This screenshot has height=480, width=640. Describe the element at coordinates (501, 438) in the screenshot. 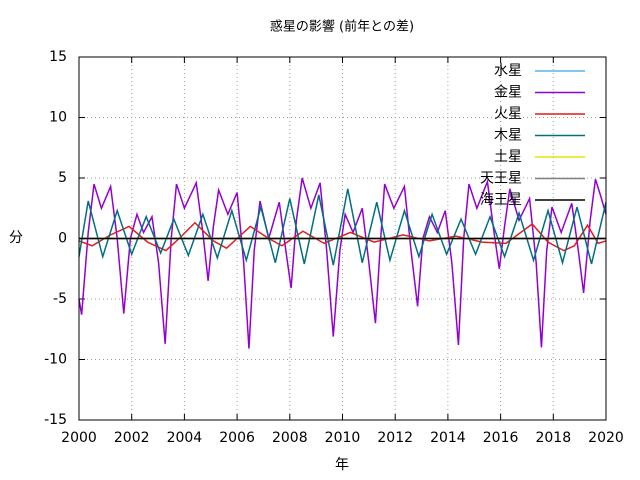

I see `x-tick-label: 2016` at that location.